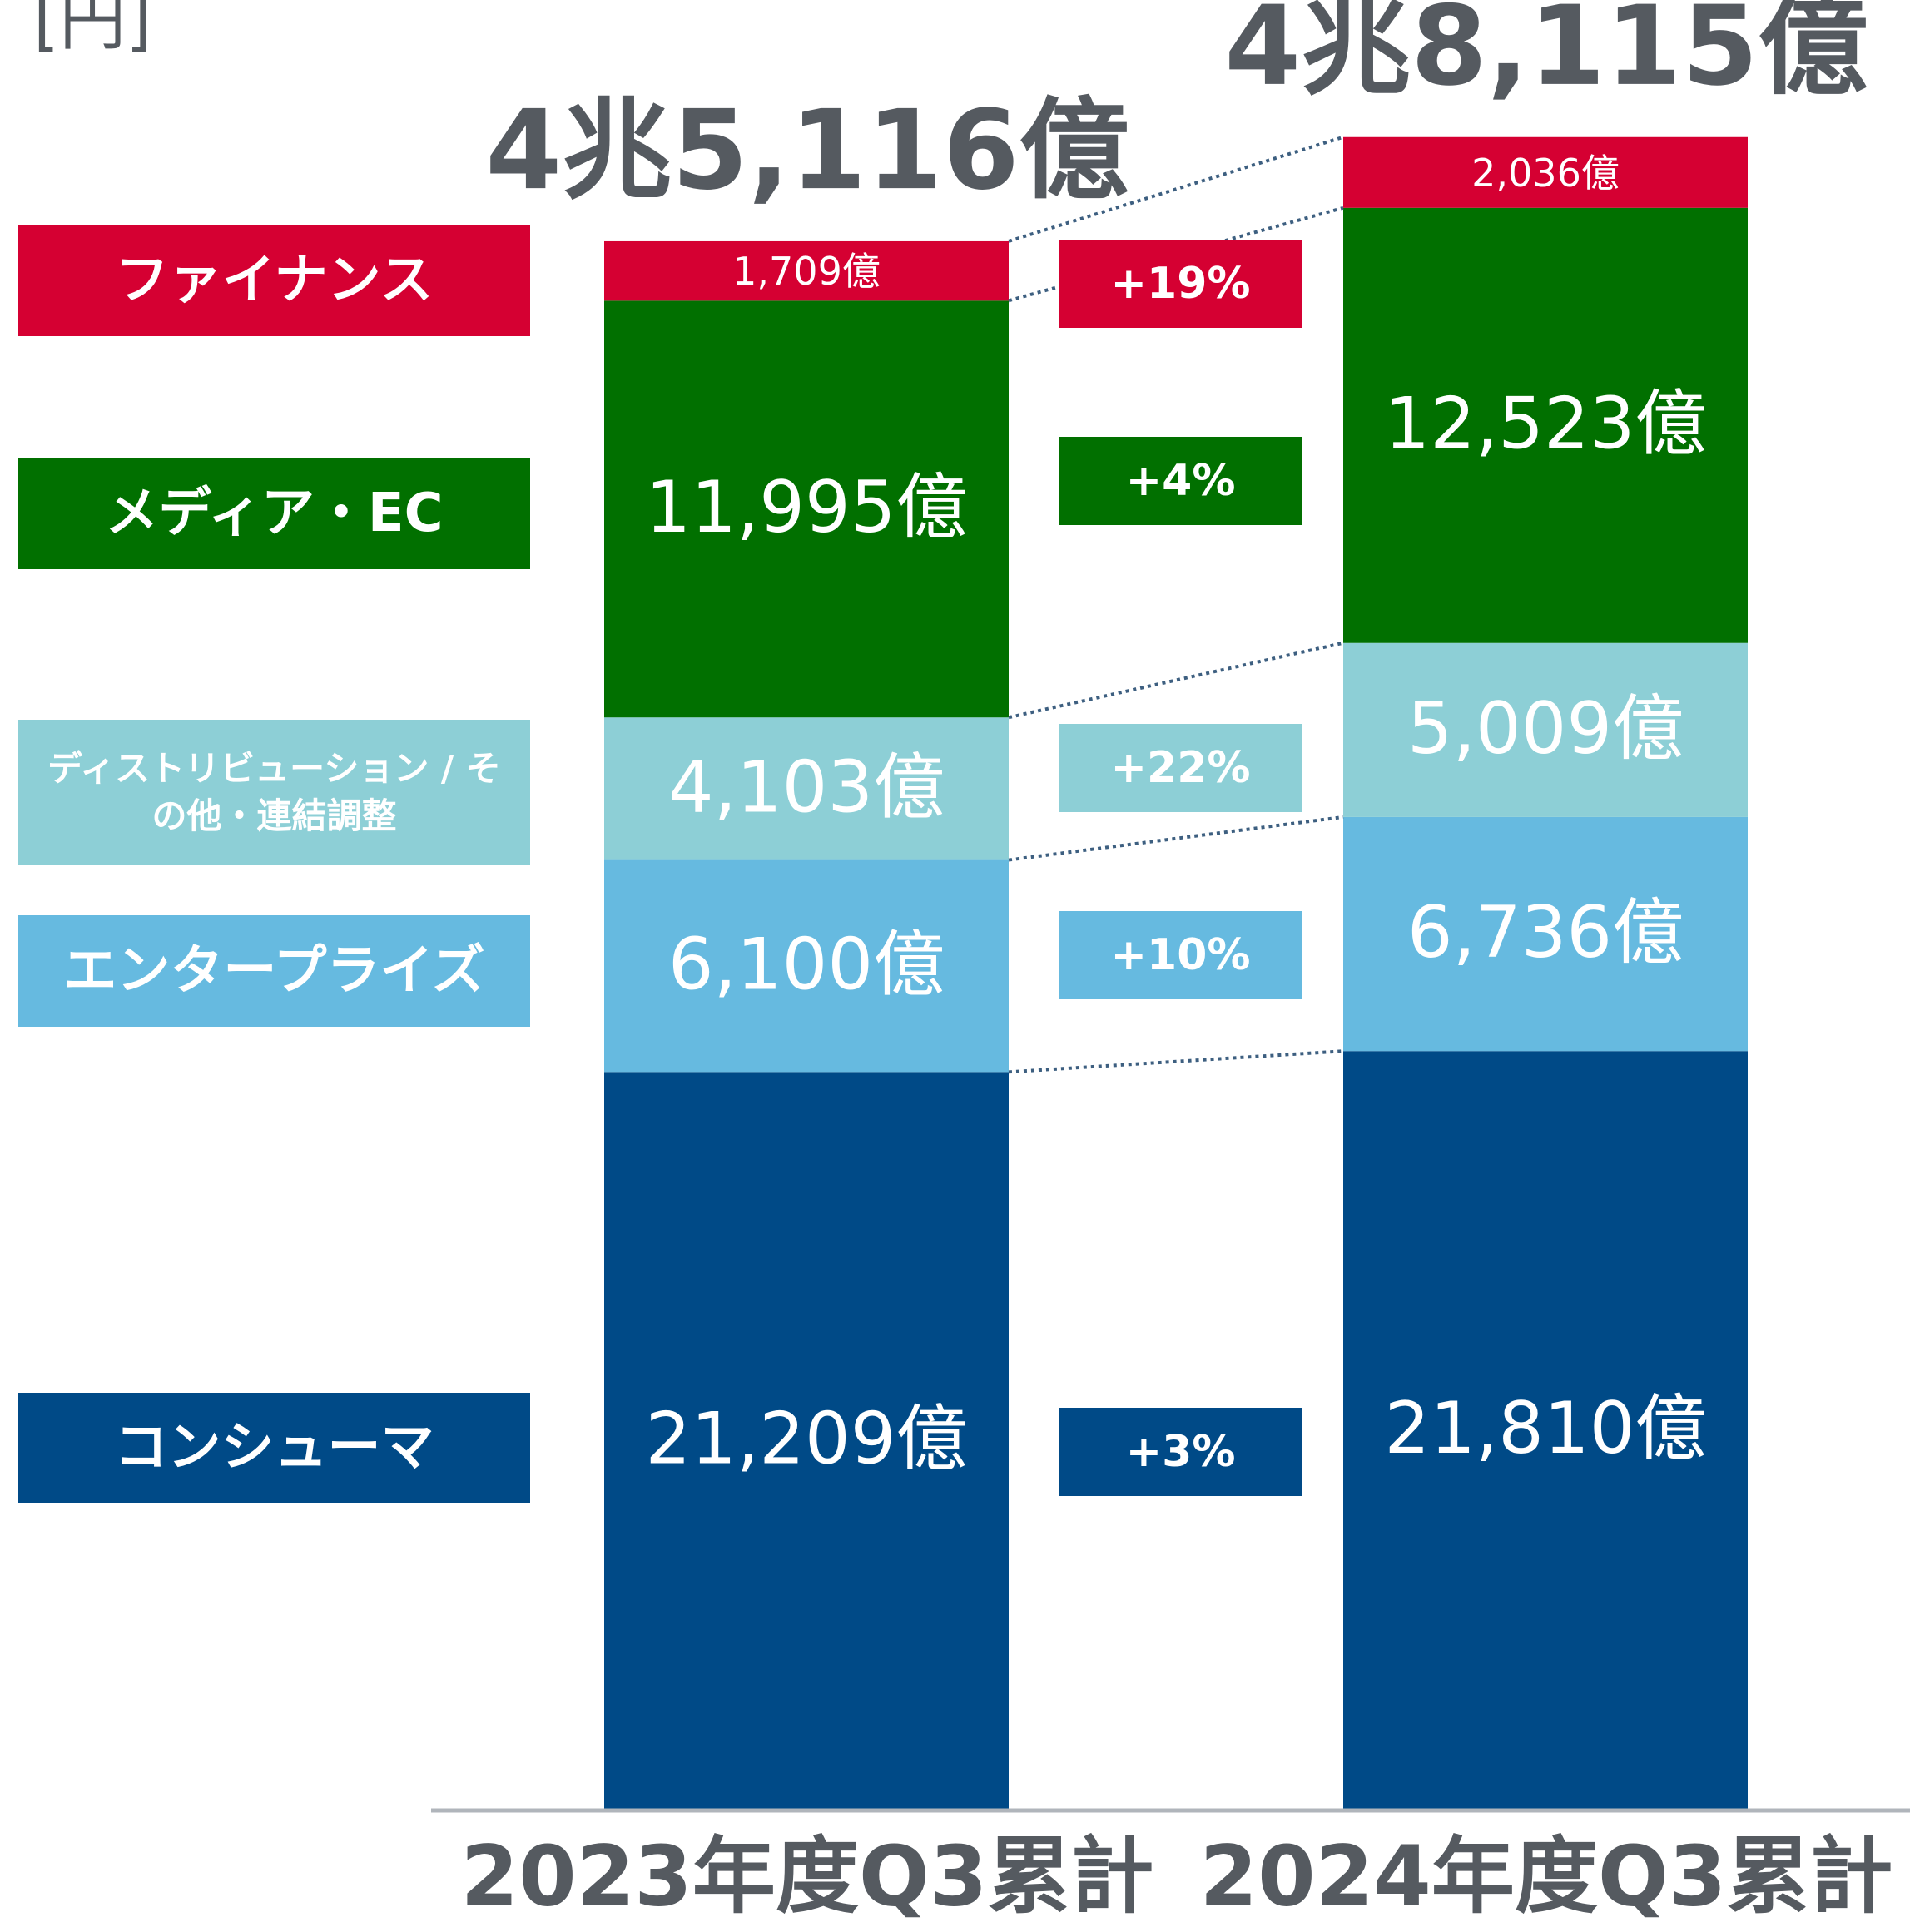 This screenshot has width=1910, height=1932. Describe the element at coordinates (274, 281) in the screenshot. I see `legend-item: ファイナンス` at that location.